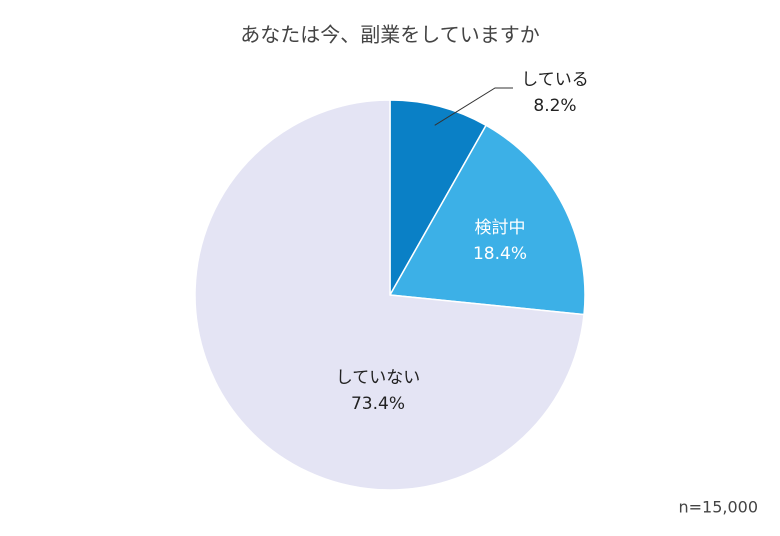  Describe the element at coordinates (555, 80) in the screenshot. I see `slice-label: している` at that location.